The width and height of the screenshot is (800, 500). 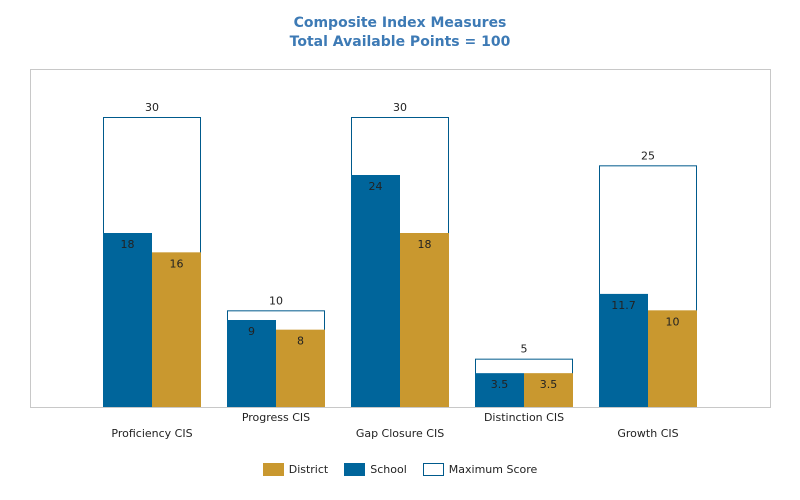 What do you see at coordinates (251, 363) in the screenshot?
I see `bar-school-progress-cis` at bounding box center [251, 363].